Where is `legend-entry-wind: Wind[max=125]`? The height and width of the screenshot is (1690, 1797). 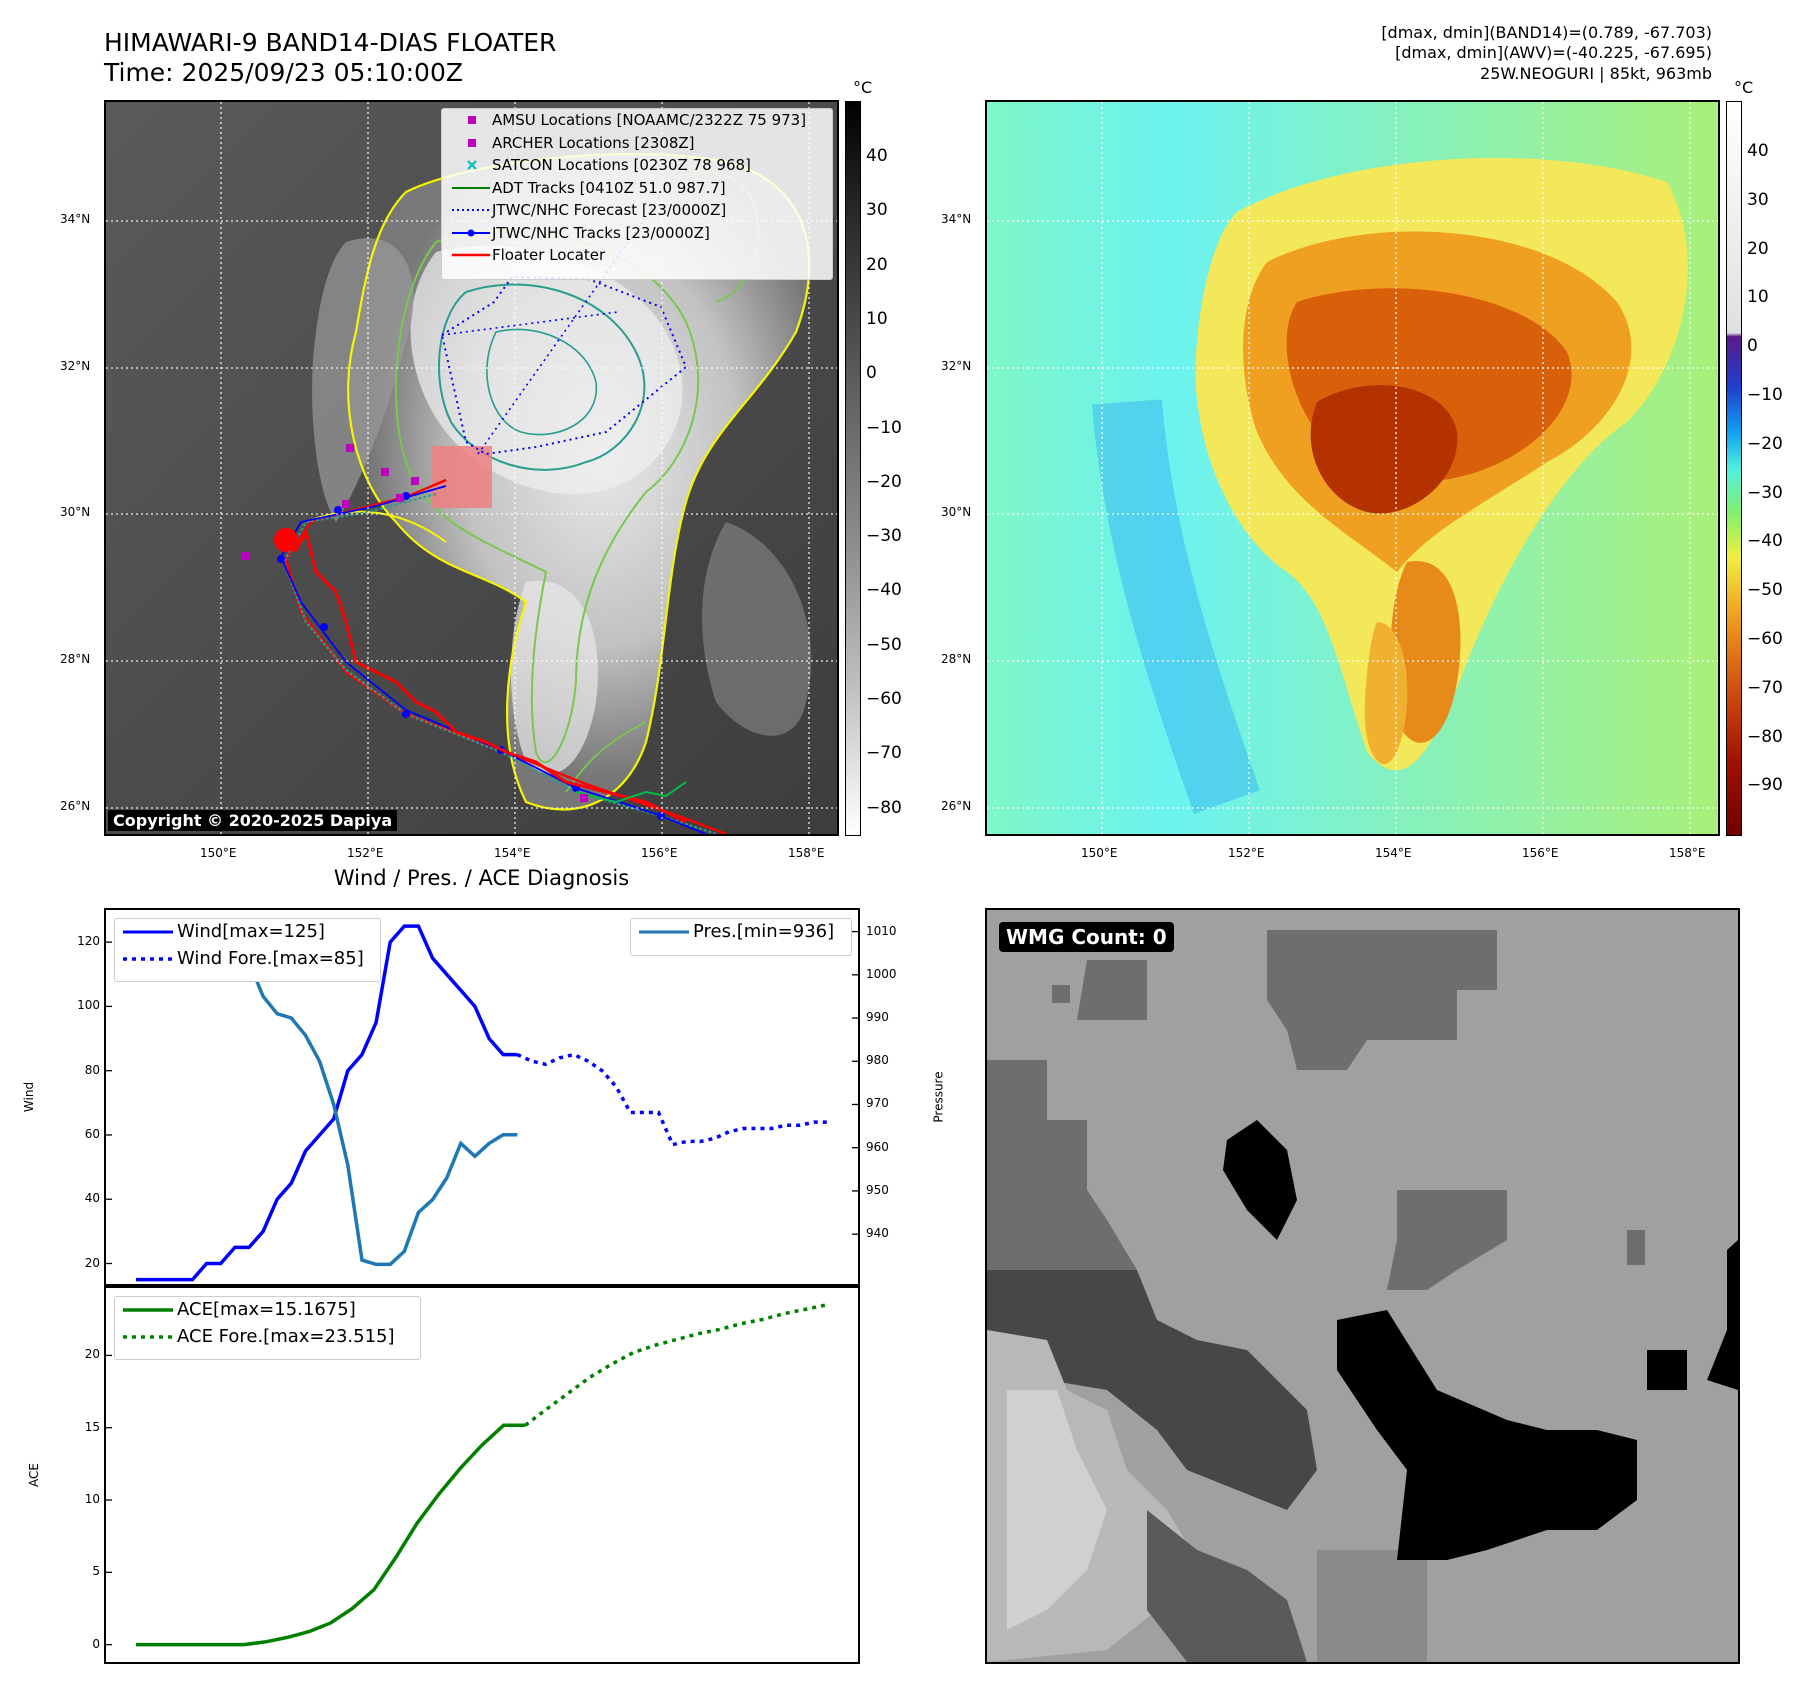
legend-entry-wind: Wind[max=125] is located at coordinates (247, 932).